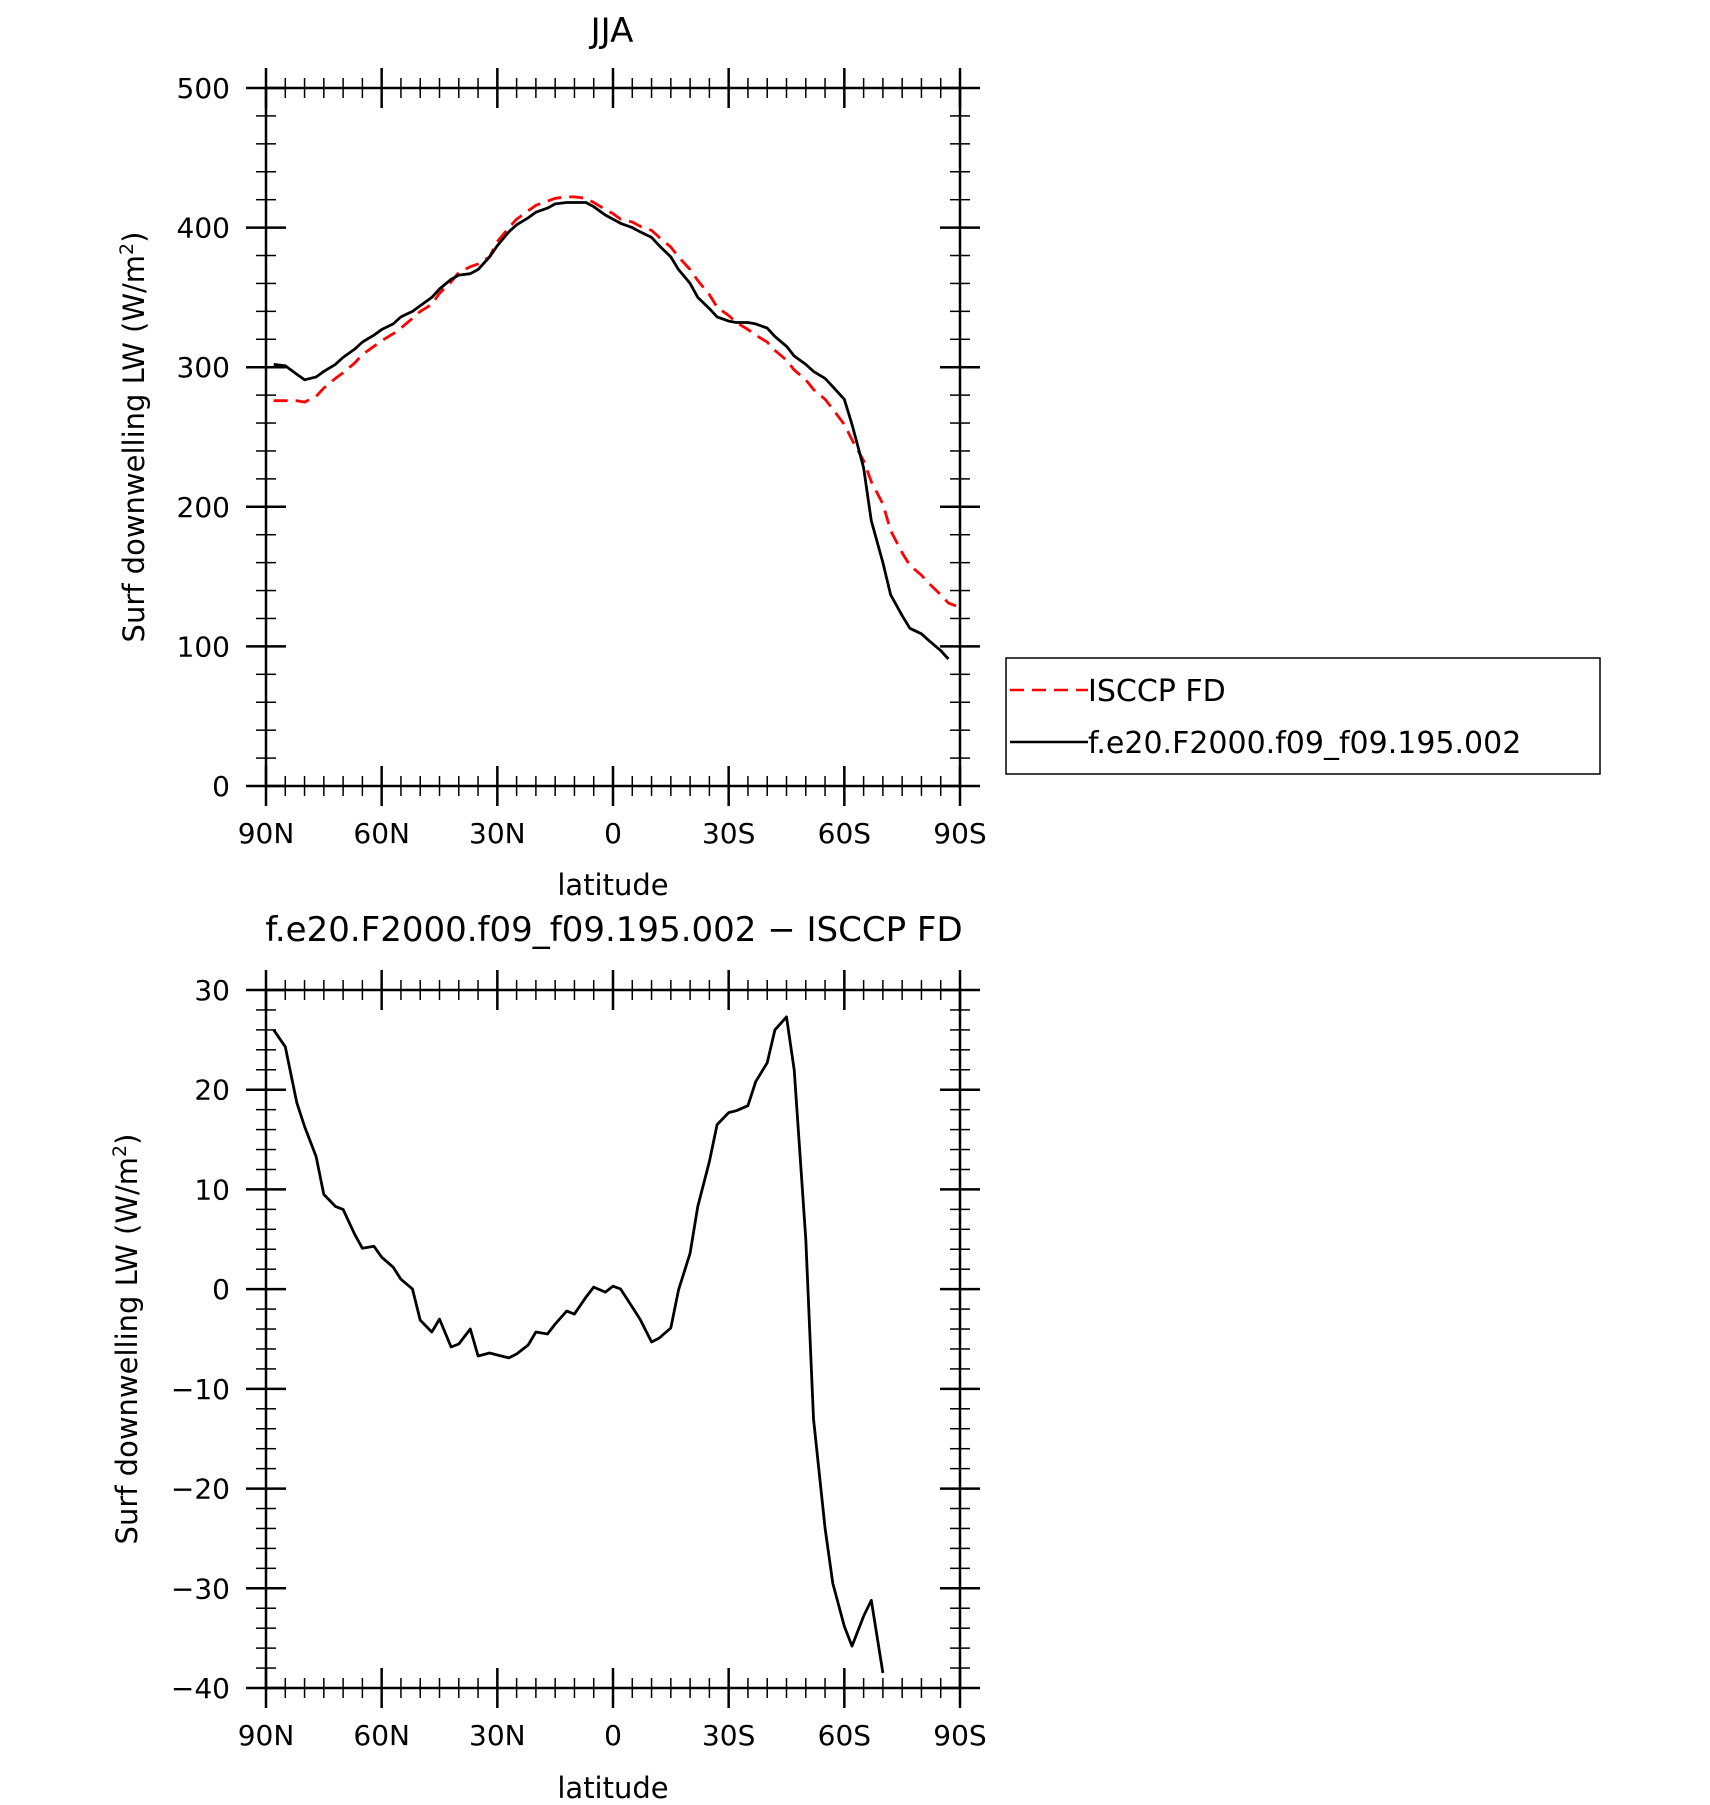 The width and height of the screenshot is (1710, 1805). I want to click on bottom-x-tick-label: 30S, so click(728, 1735).